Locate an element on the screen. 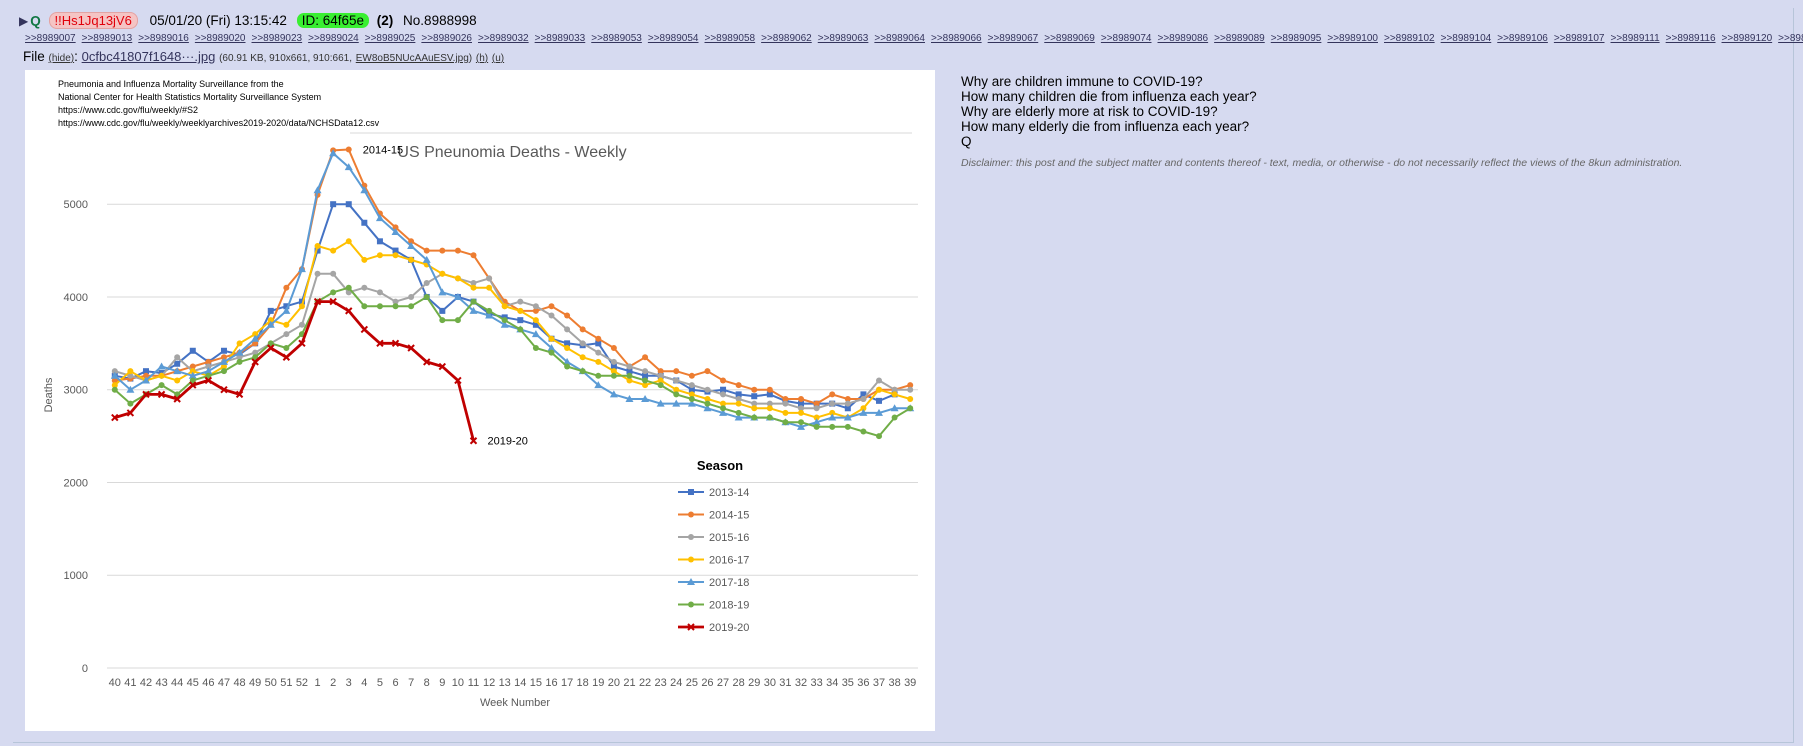 The image size is (1803, 746). reply-backlink: >>8989063 is located at coordinates (843, 39).